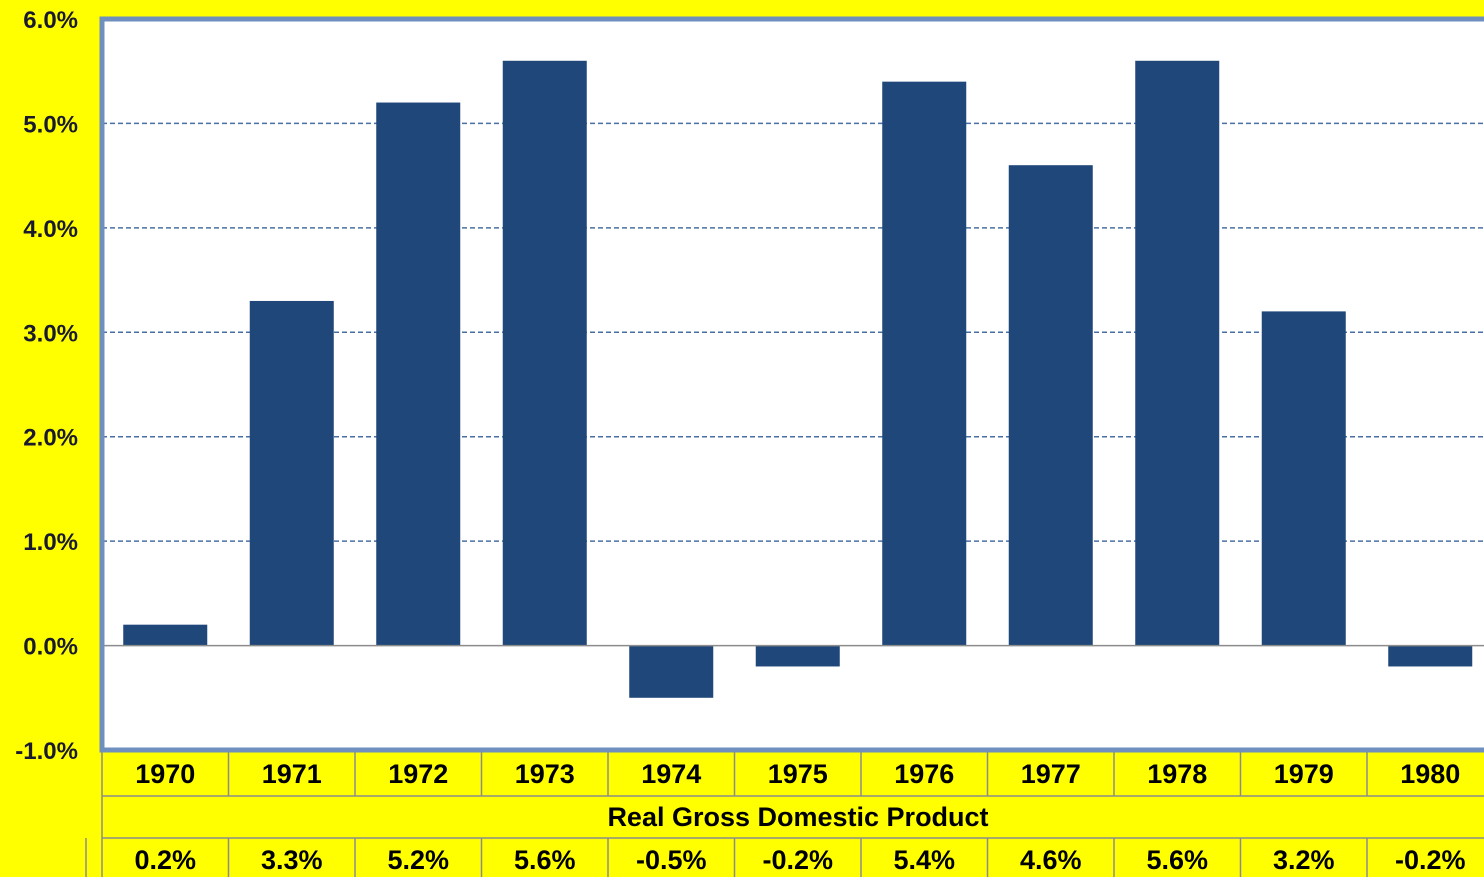 This screenshot has width=1484, height=877. What do you see at coordinates (50, 20) in the screenshot?
I see `y-tick-label: 6.0%` at bounding box center [50, 20].